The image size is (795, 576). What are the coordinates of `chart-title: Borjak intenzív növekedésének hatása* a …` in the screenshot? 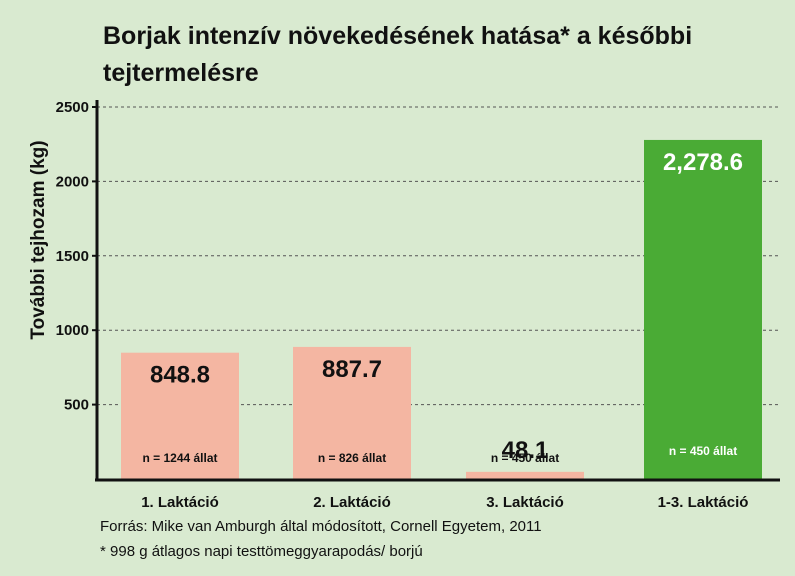 It's located at (398, 54).